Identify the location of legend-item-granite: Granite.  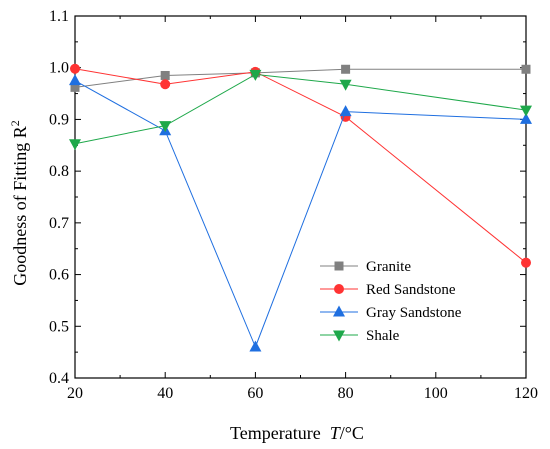
(365, 267).